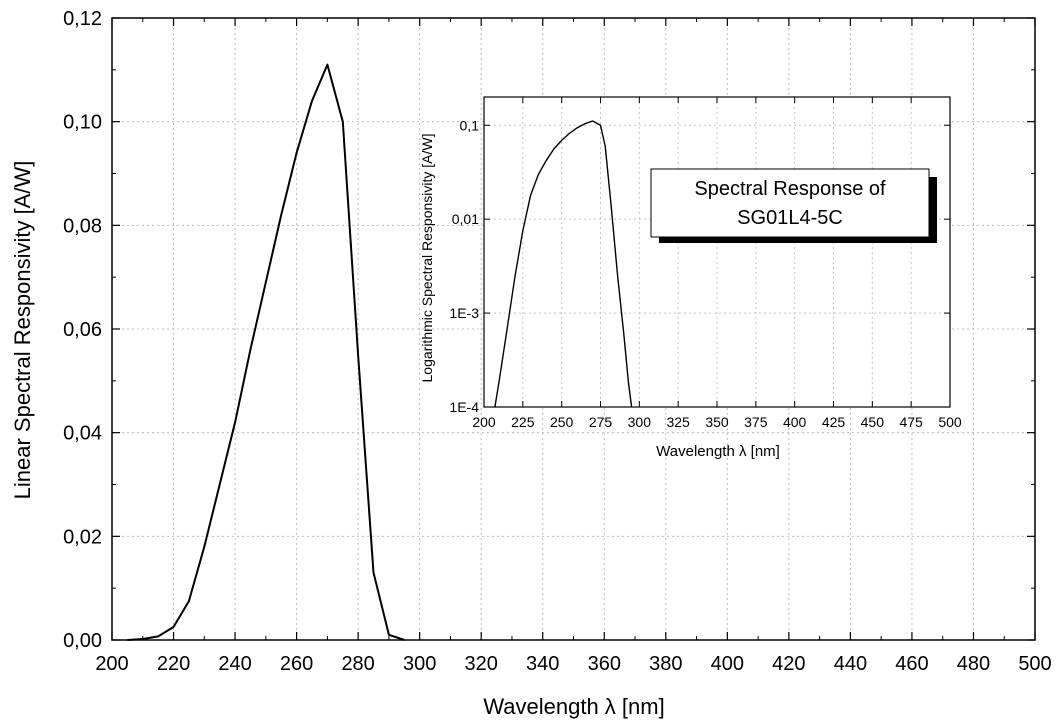 Image resolution: width=1064 pixels, height=725 pixels. I want to click on inset-x-tick-label: 300, so click(640, 422).